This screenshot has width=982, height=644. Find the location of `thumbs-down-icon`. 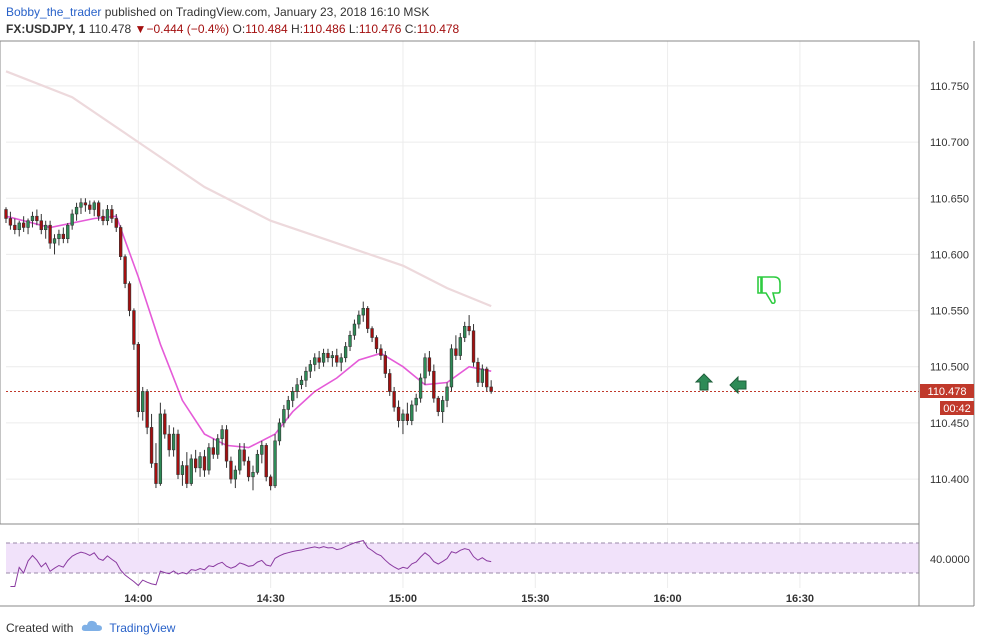

thumbs-down-icon is located at coordinates (769, 290).